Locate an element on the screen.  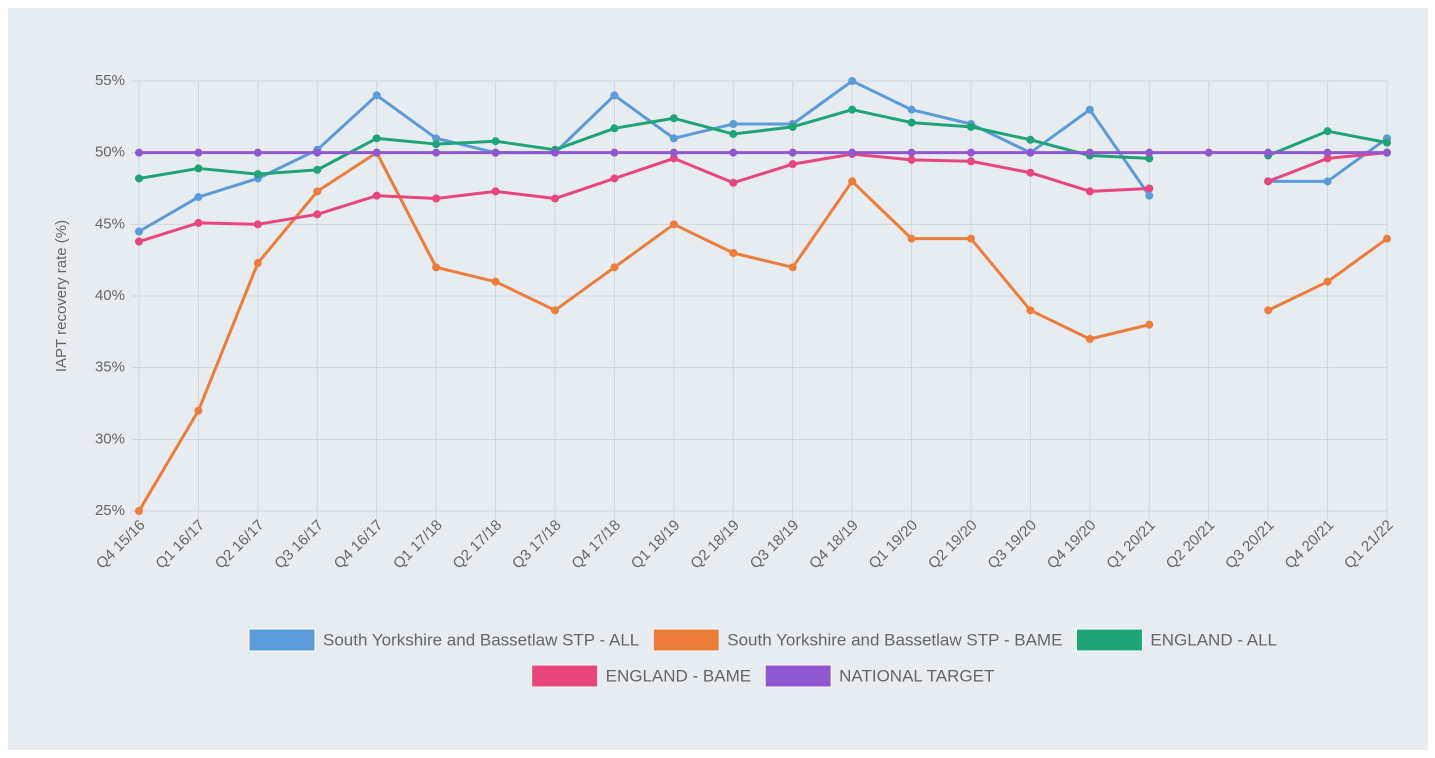
y-tick-label: 35% is located at coordinates (110, 367).